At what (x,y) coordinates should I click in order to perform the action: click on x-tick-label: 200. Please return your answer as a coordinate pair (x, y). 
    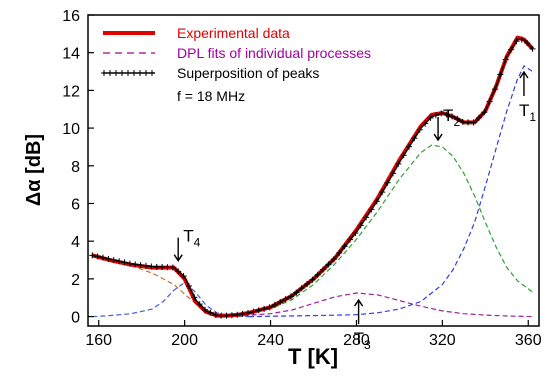
    Looking at the image, I should click on (184, 340).